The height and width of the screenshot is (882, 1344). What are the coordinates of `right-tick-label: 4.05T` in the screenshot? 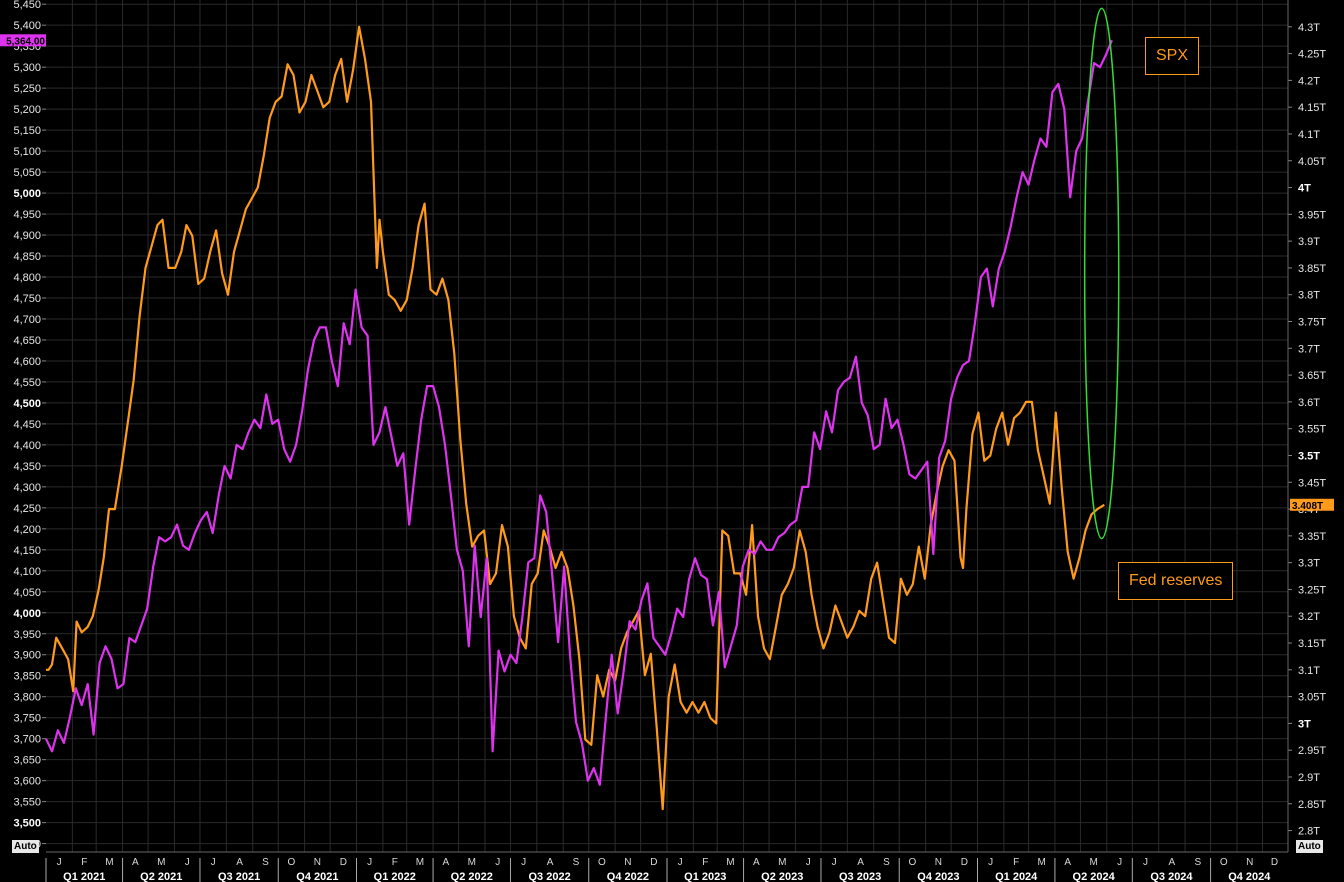 It's located at (1312, 162).